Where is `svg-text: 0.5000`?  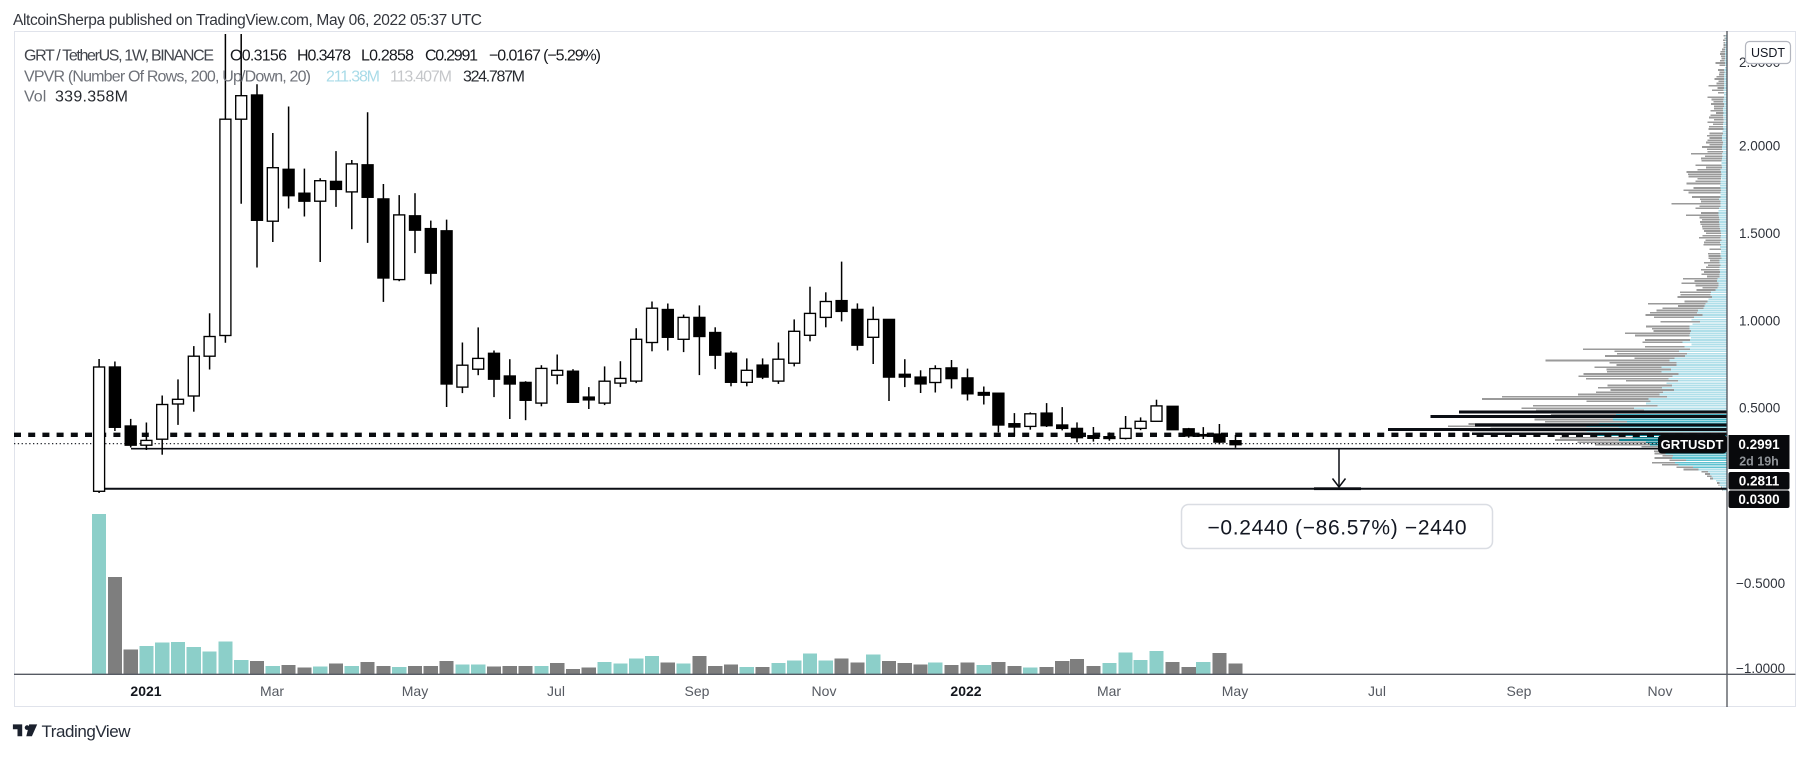 svg-text: 0.5000 is located at coordinates (1759, 408).